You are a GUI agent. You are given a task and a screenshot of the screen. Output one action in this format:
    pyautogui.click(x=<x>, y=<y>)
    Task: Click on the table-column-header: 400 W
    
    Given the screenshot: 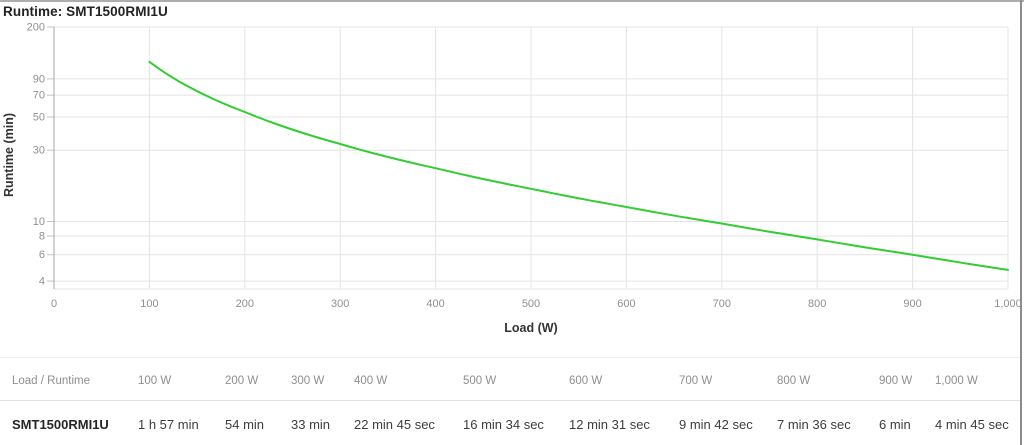 What is the action you would take?
    pyautogui.click(x=371, y=381)
    